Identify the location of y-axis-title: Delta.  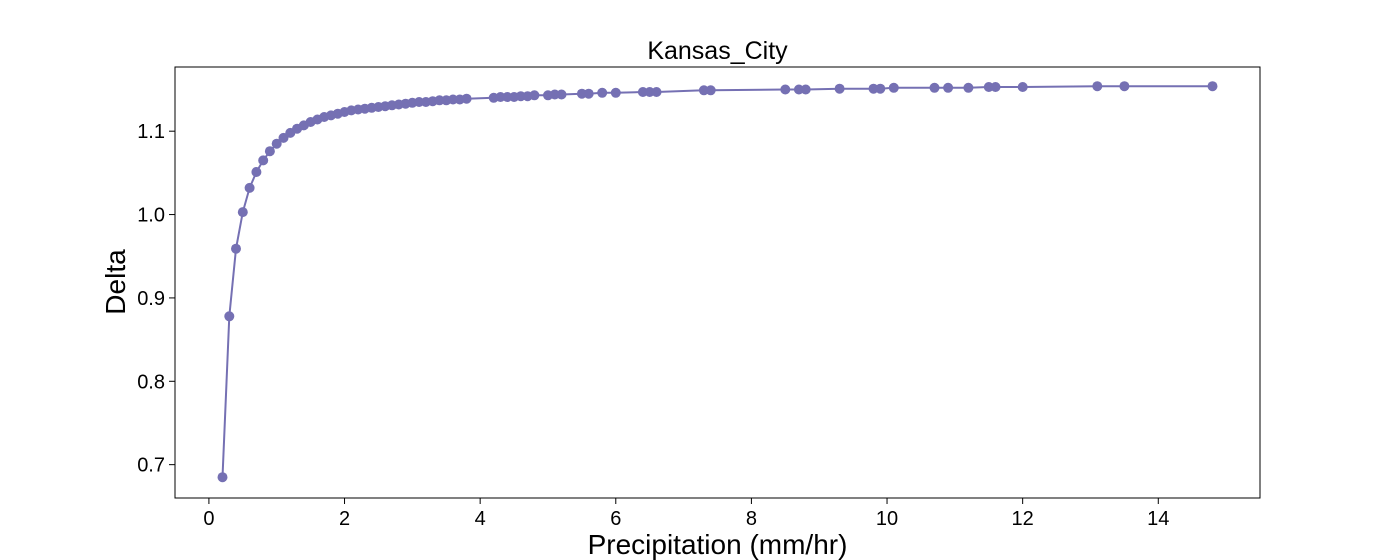
(115, 282).